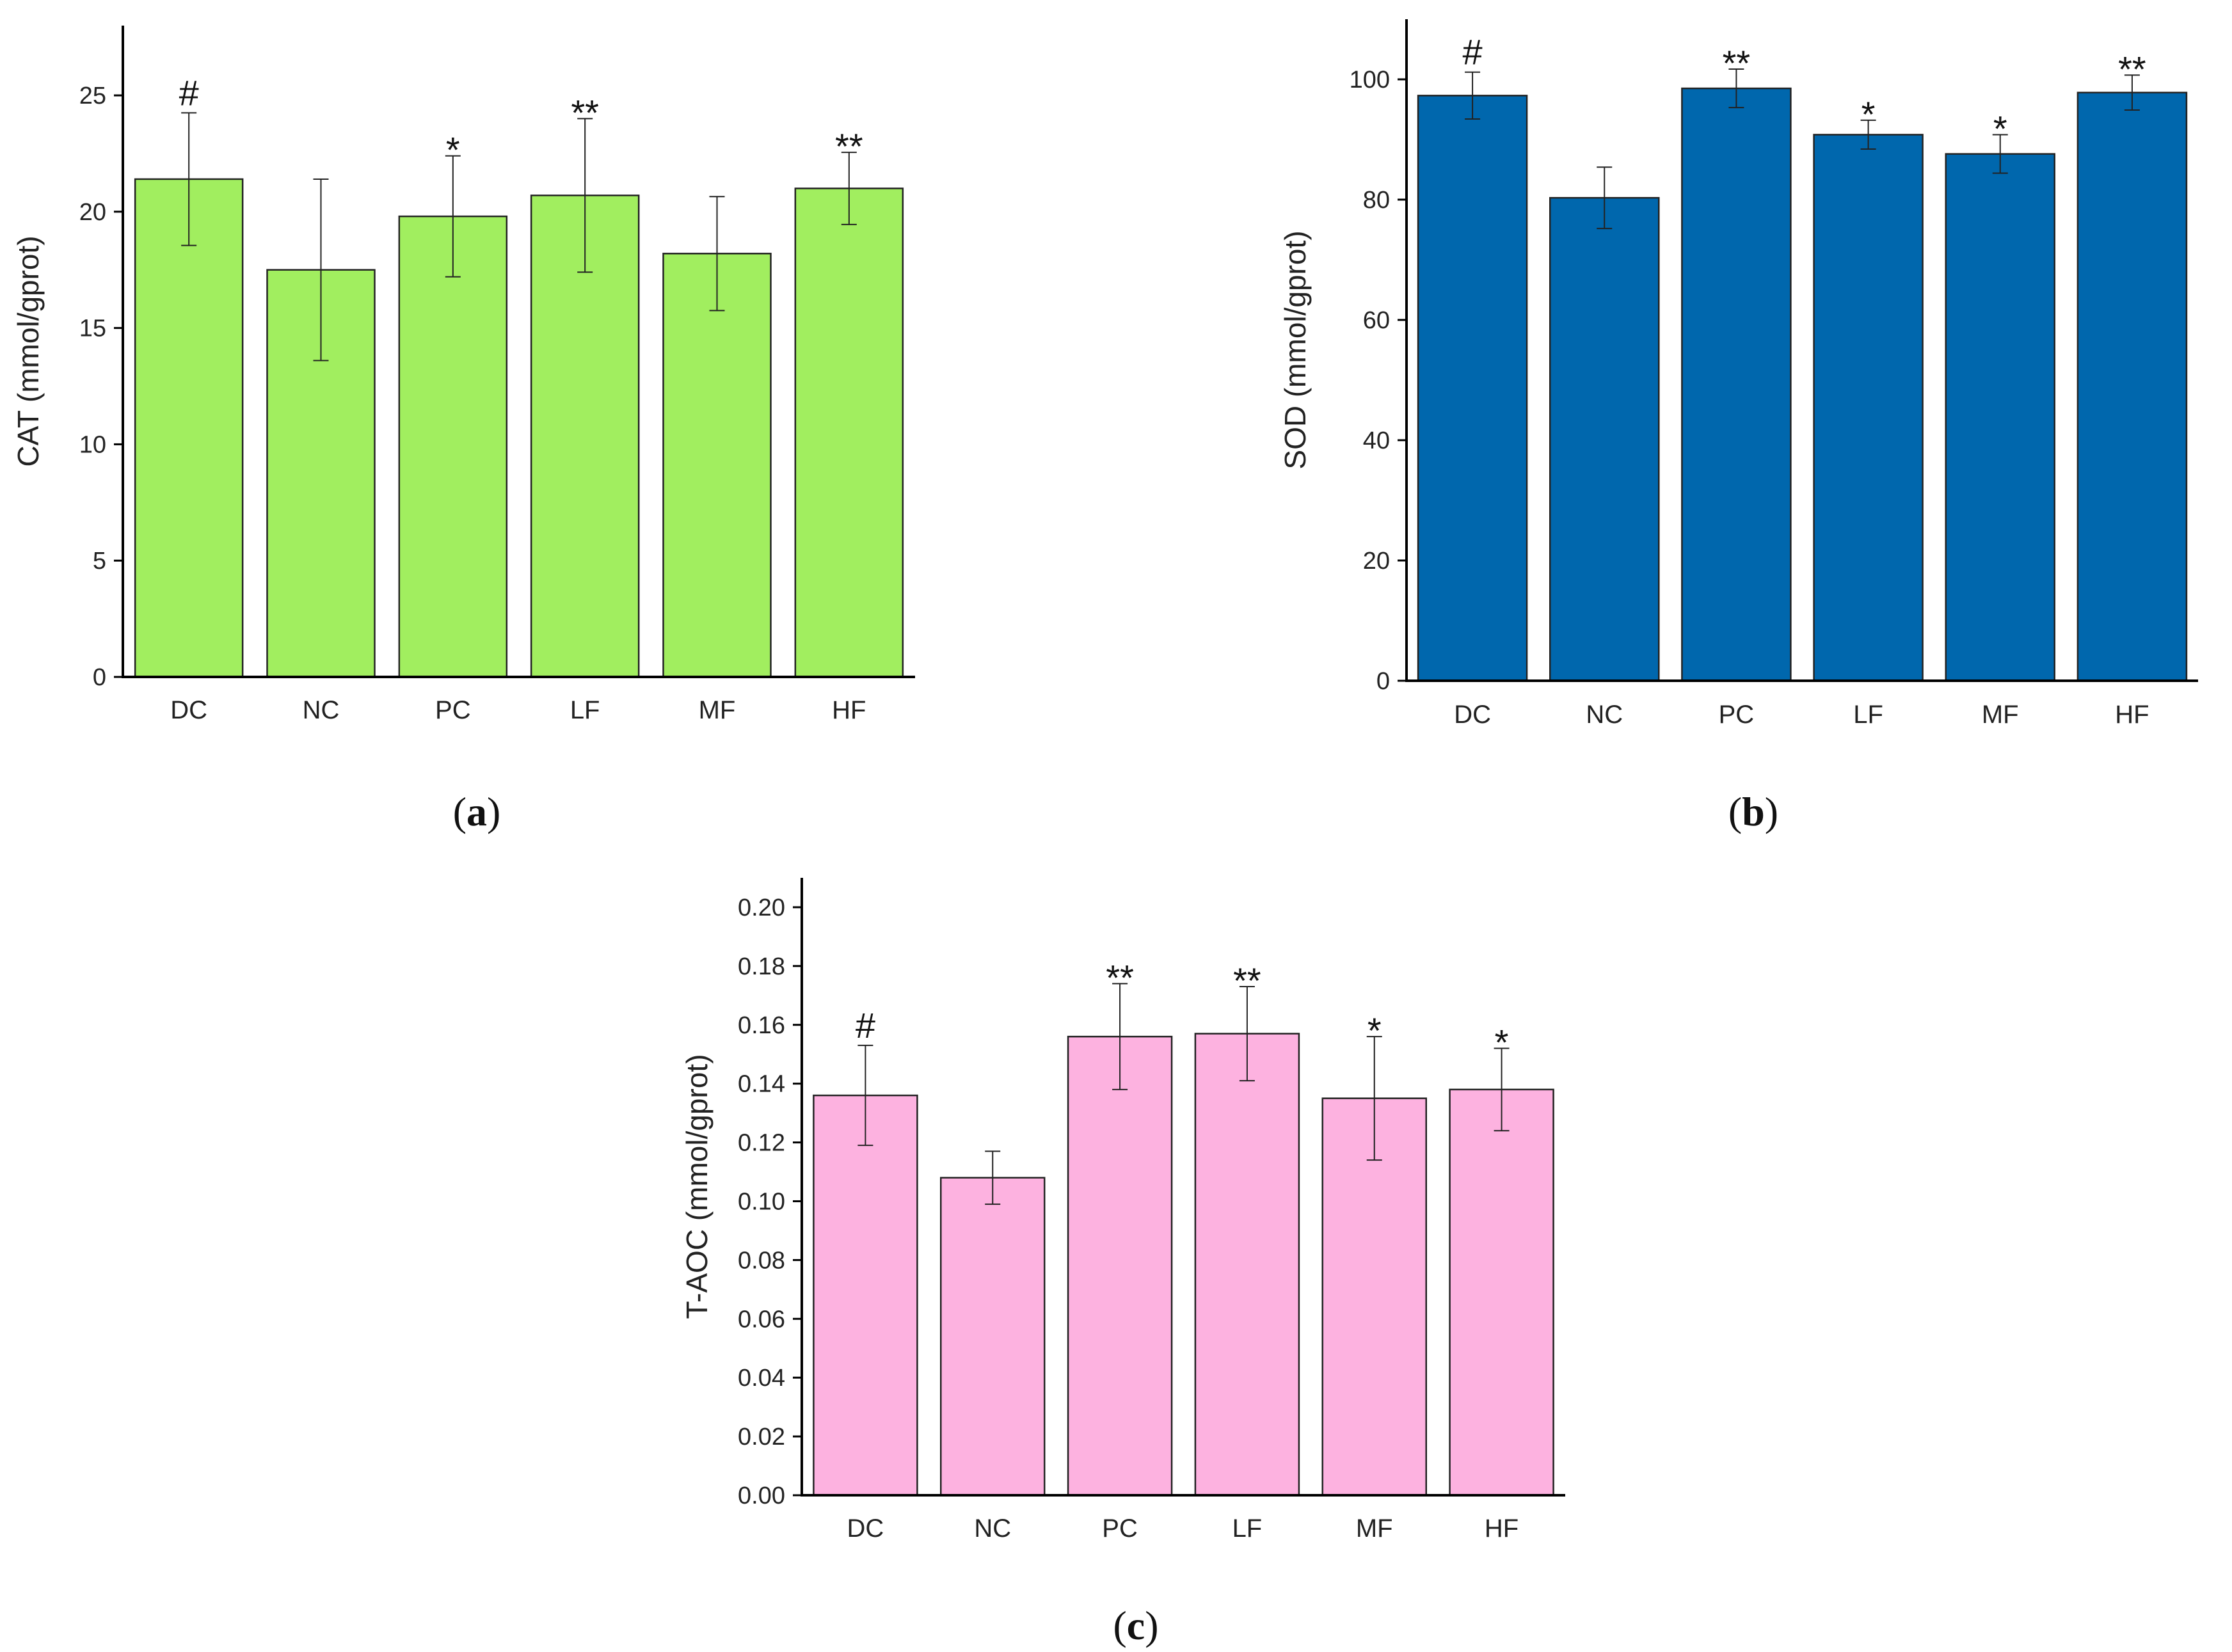 The width and height of the screenshot is (2232, 1652). I want to click on y-tick-label: 0.10, so click(761, 1201).